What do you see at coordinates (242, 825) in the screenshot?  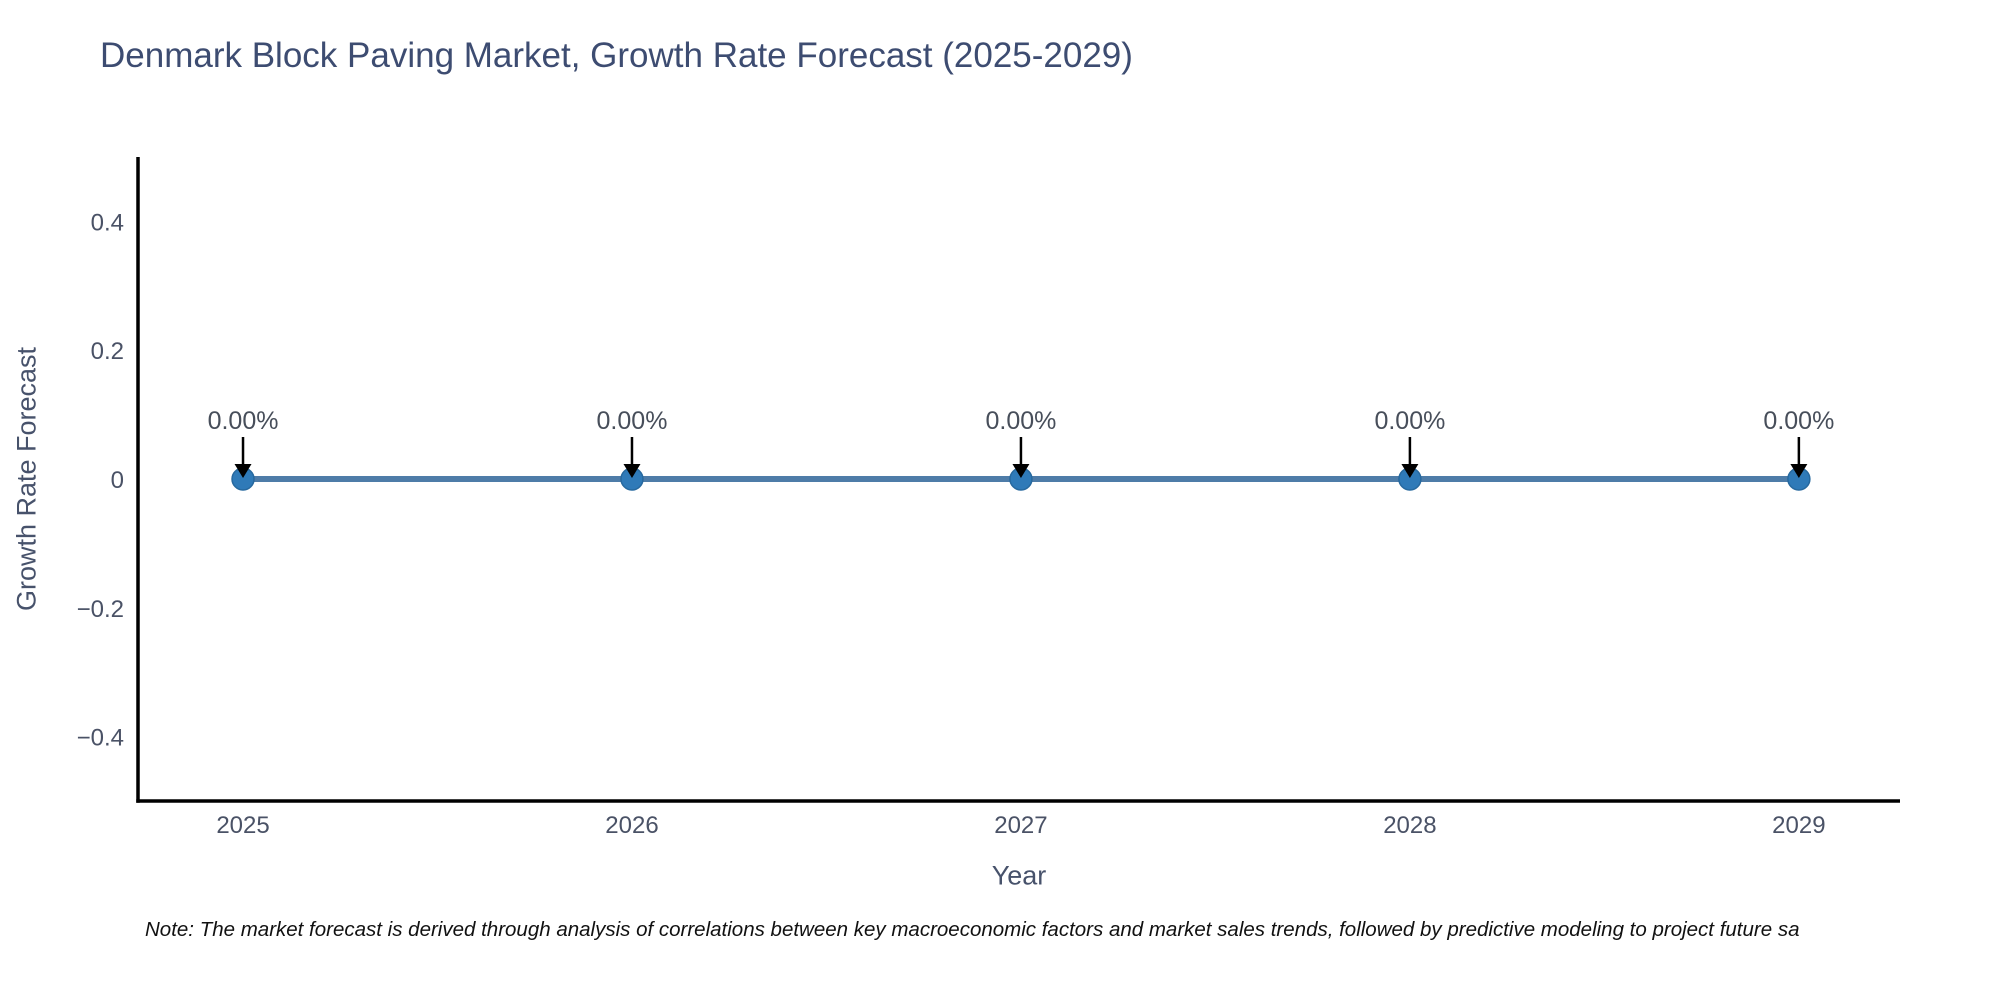 I see `x-tick-label: 2025` at bounding box center [242, 825].